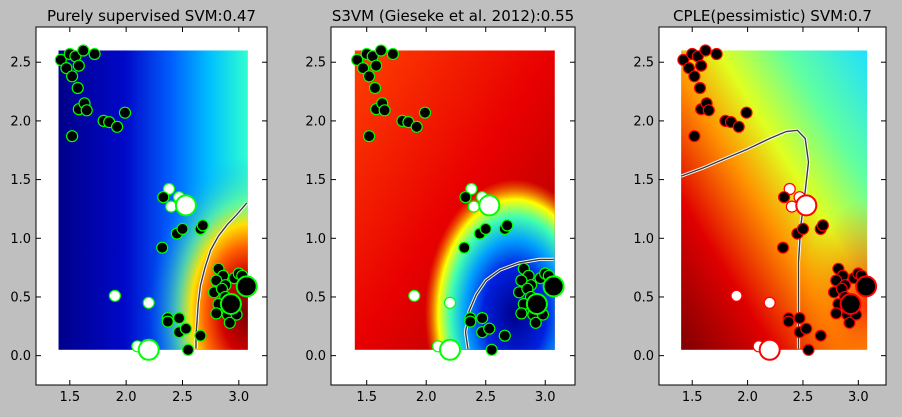 This screenshot has height=417, width=902. I want to click on chart-title: Purely supervised SVM:0.47, so click(151, 16).